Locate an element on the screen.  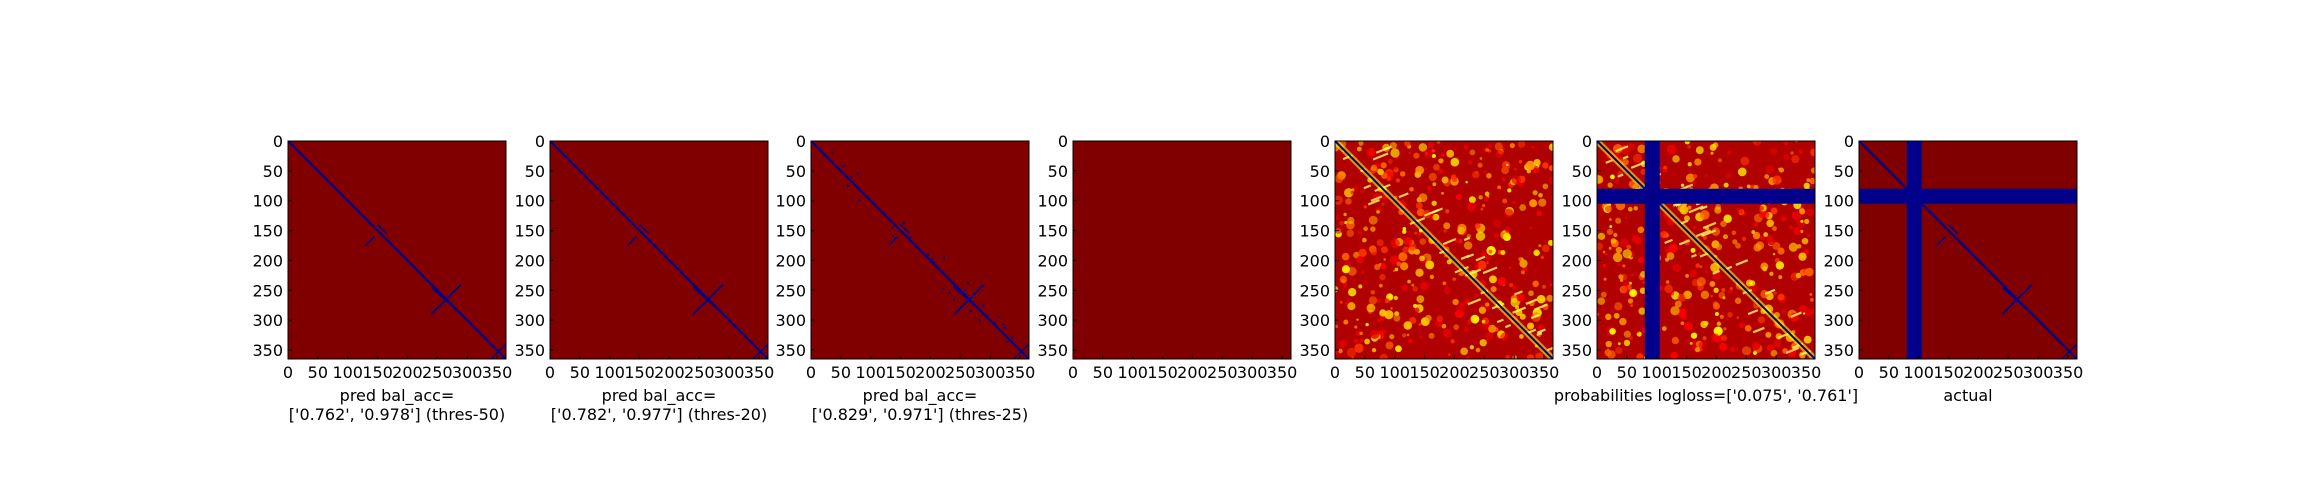
x-axis-label: probabilities logloss=['0.075', '0.761'] is located at coordinates (1706, 395).